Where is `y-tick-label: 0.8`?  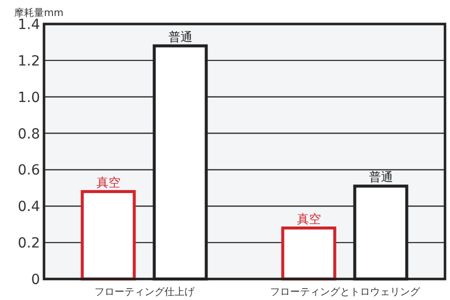
y-tick-label: 0.8 is located at coordinates (29, 134).